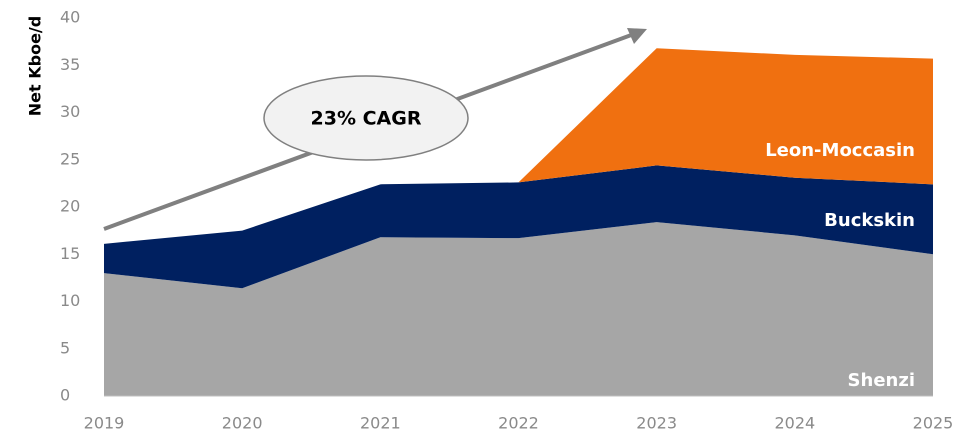  What do you see at coordinates (104, 423) in the screenshot?
I see `x-tick-label: 2019` at bounding box center [104, 423].